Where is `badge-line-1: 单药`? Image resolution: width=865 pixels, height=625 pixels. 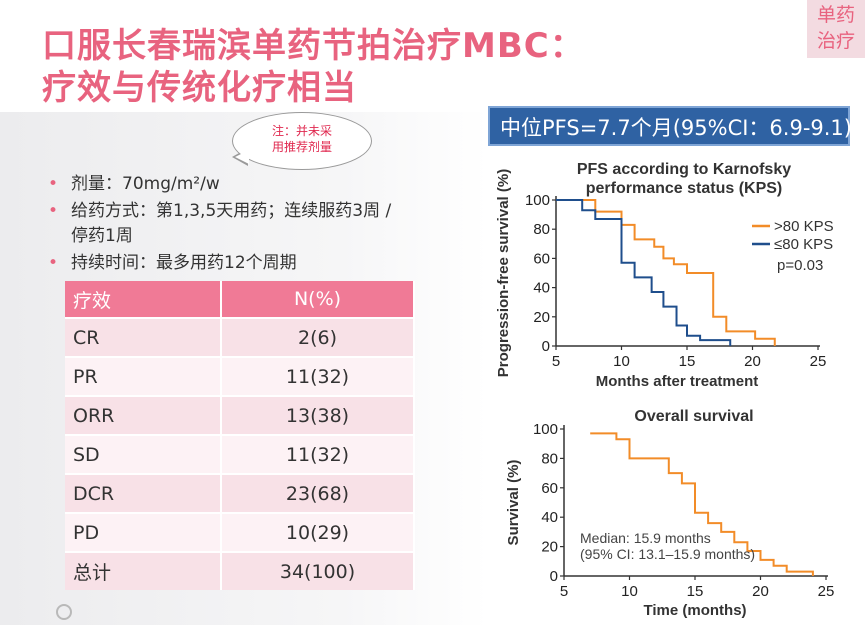
badge-line-1: 单药 is located at coordinates (835, 15).